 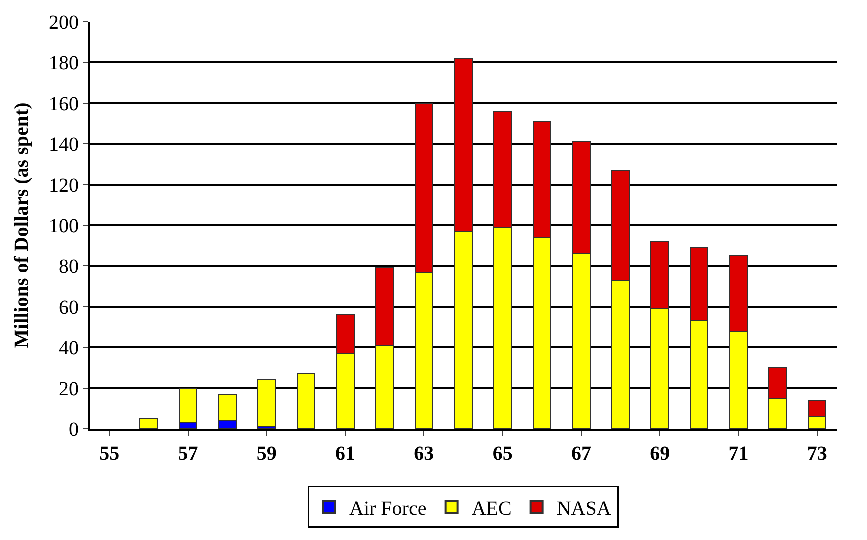 I want to click on x-tick-label: 67, so click(x=581, y=454).